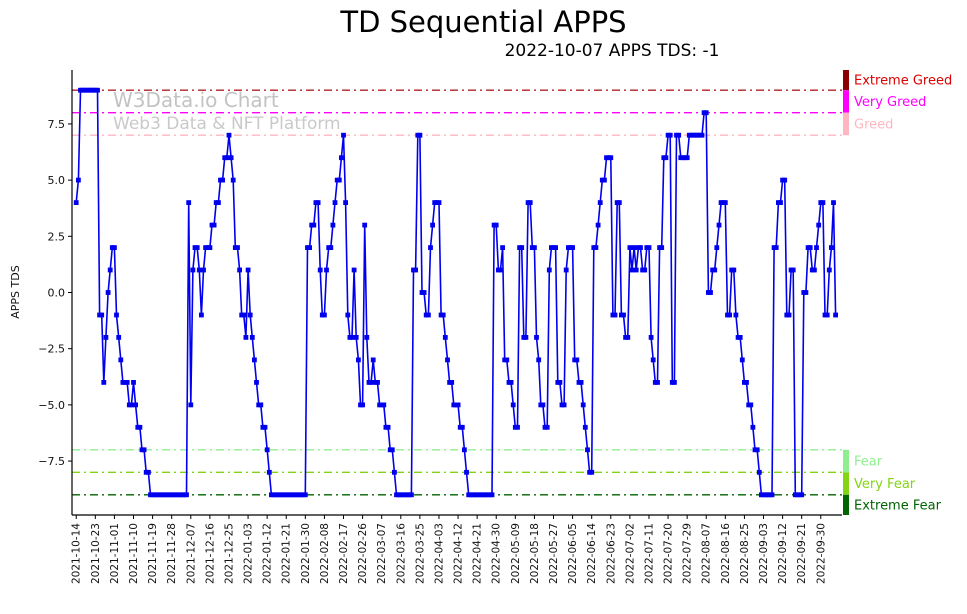 Image resolution: width=967 pixels, height=614 pixels. I want to click on y-tick-label: −5.0, so click(51, 405).